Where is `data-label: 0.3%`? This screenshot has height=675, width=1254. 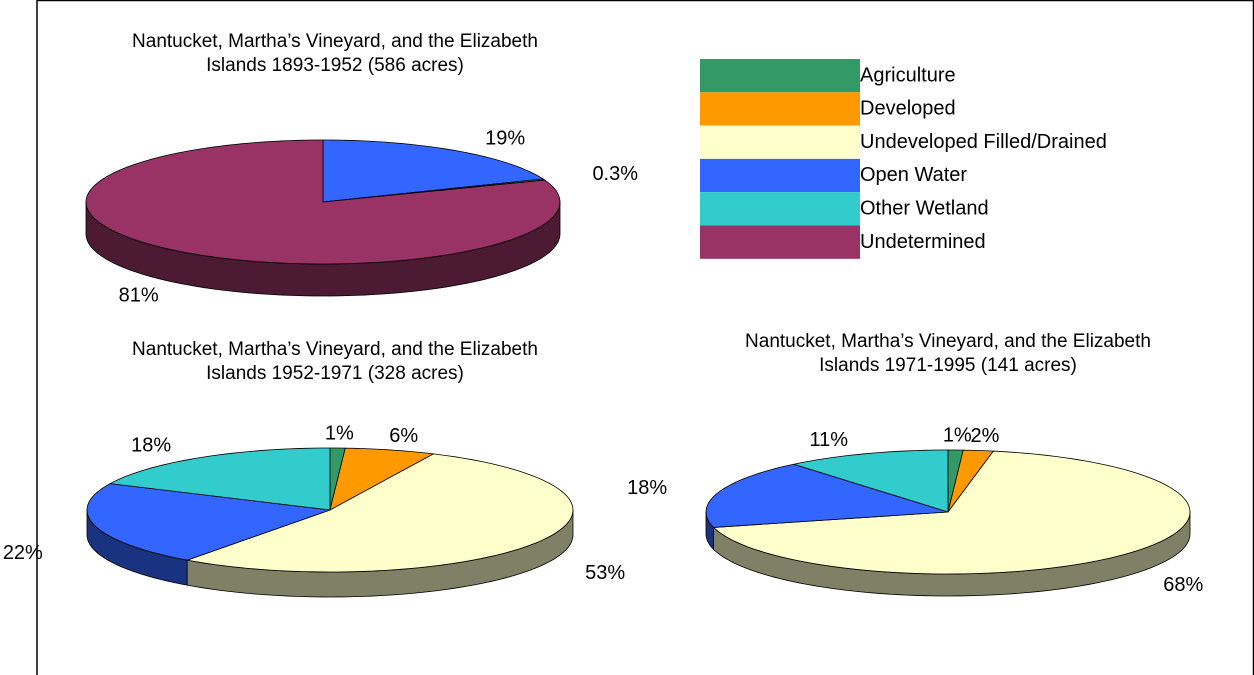 data-label: 0.3% is located at coordinates (615, 174).